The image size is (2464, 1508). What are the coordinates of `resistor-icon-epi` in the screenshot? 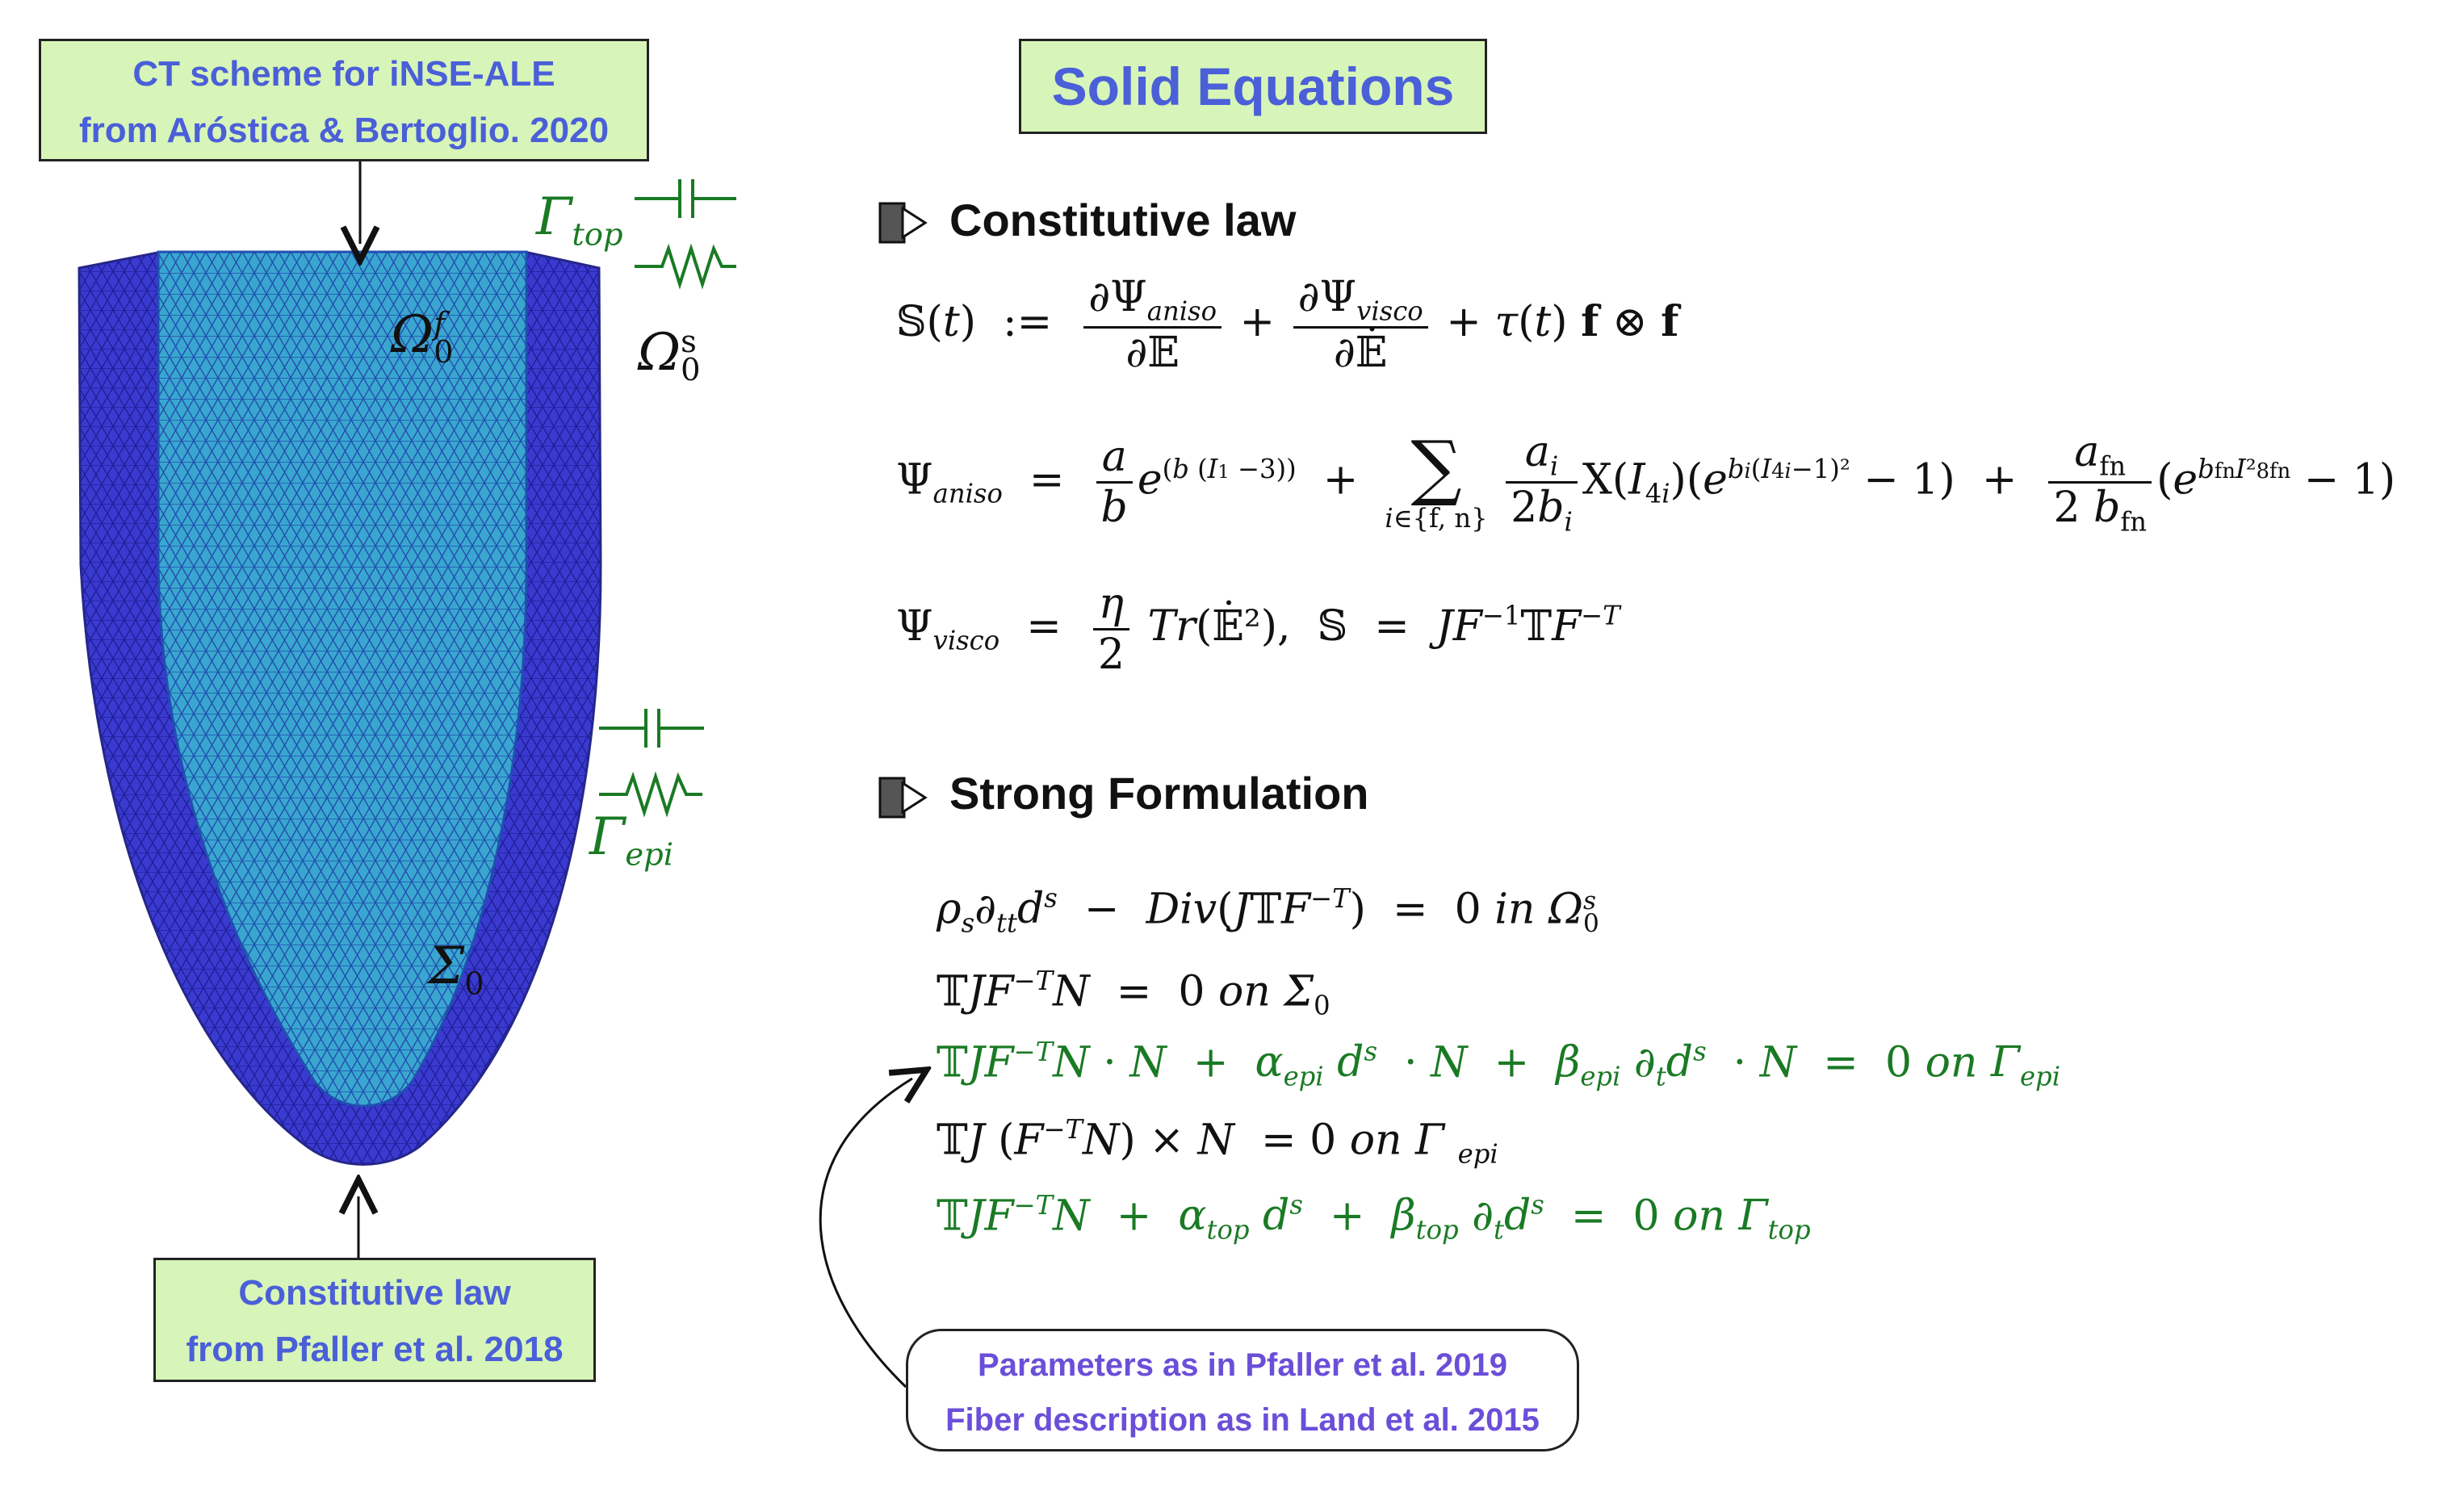 It's located at (650, 794).